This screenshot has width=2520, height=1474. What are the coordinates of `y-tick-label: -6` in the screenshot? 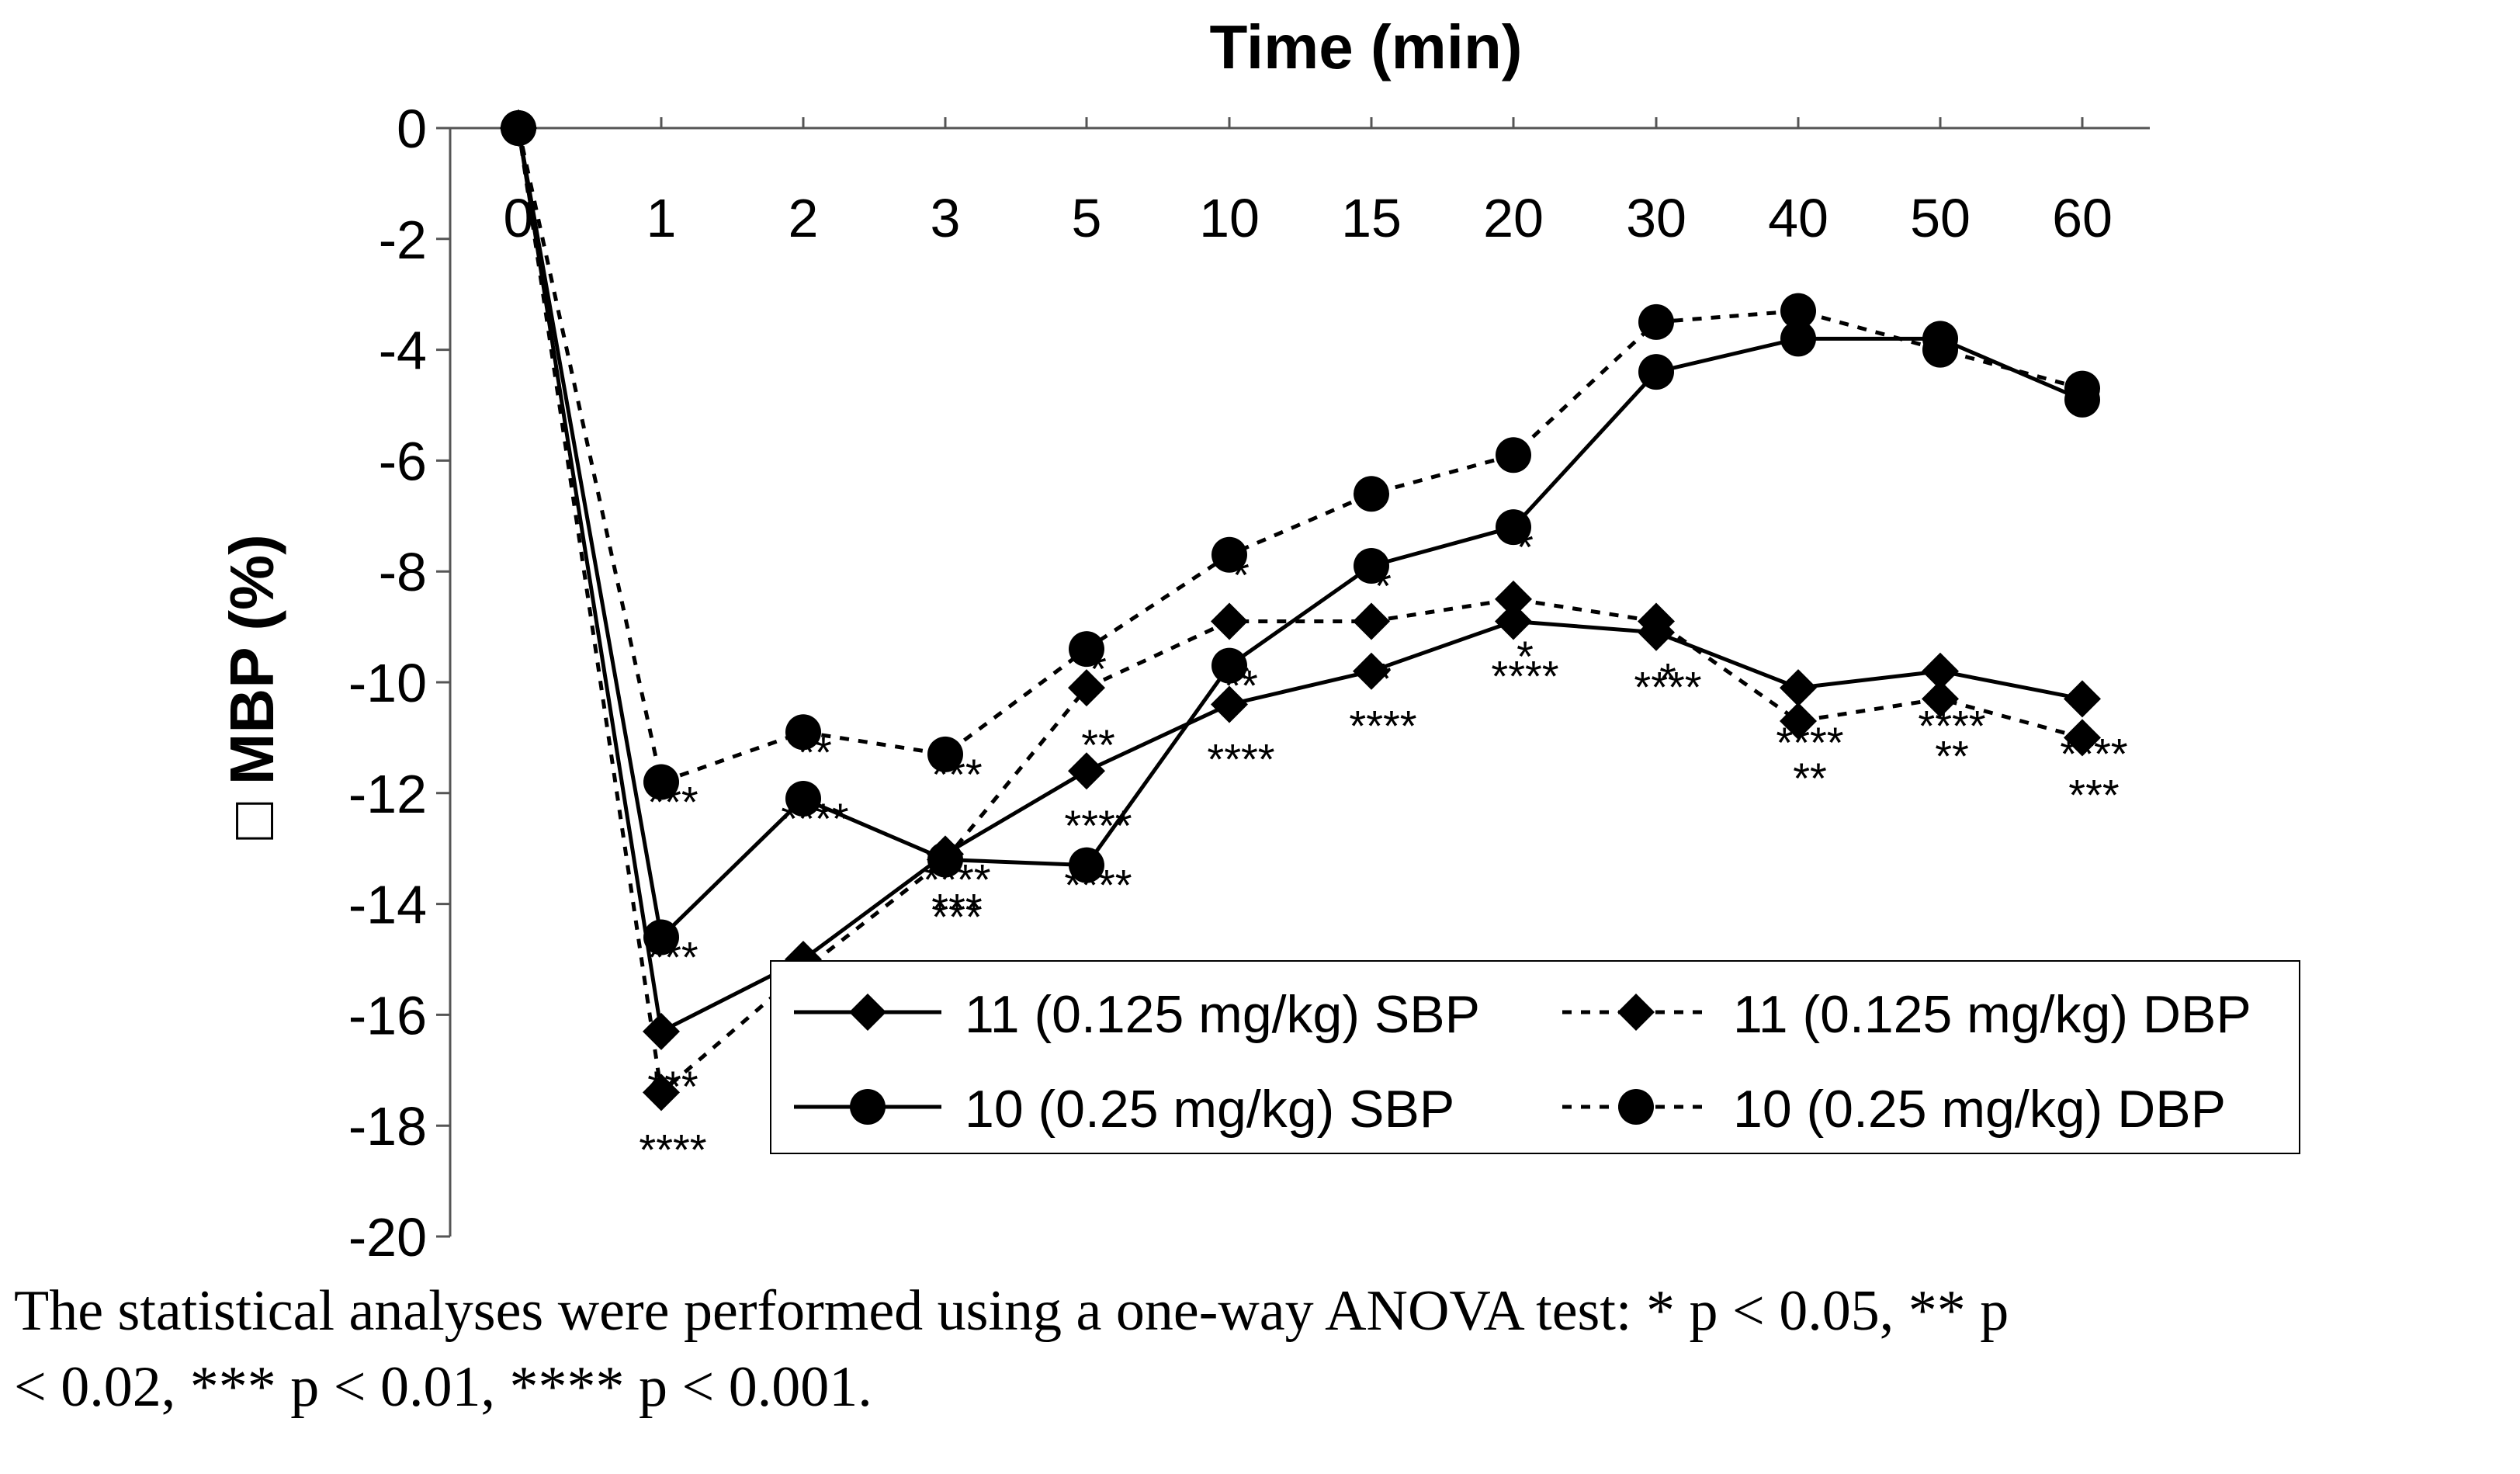 It's located at (403, 461).